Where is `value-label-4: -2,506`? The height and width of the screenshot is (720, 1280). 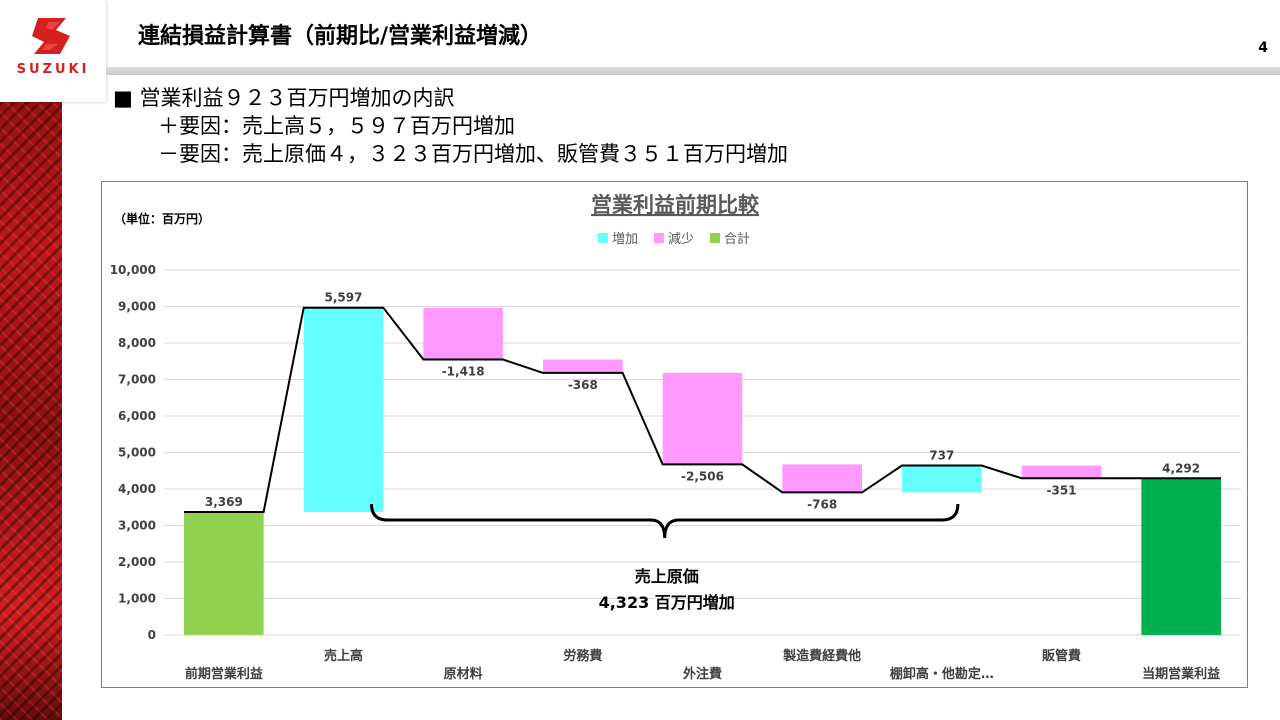 value-label-4: -2,506 is located at coordinates (702, 476).